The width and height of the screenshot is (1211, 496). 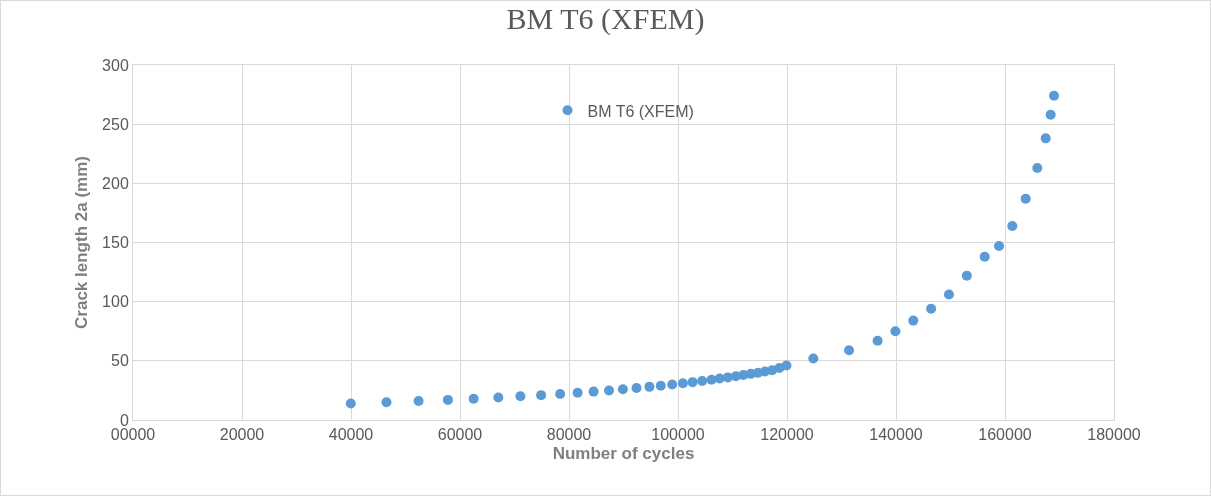 I want to click on y-tick-label: 50, so click(x=120, y=361).